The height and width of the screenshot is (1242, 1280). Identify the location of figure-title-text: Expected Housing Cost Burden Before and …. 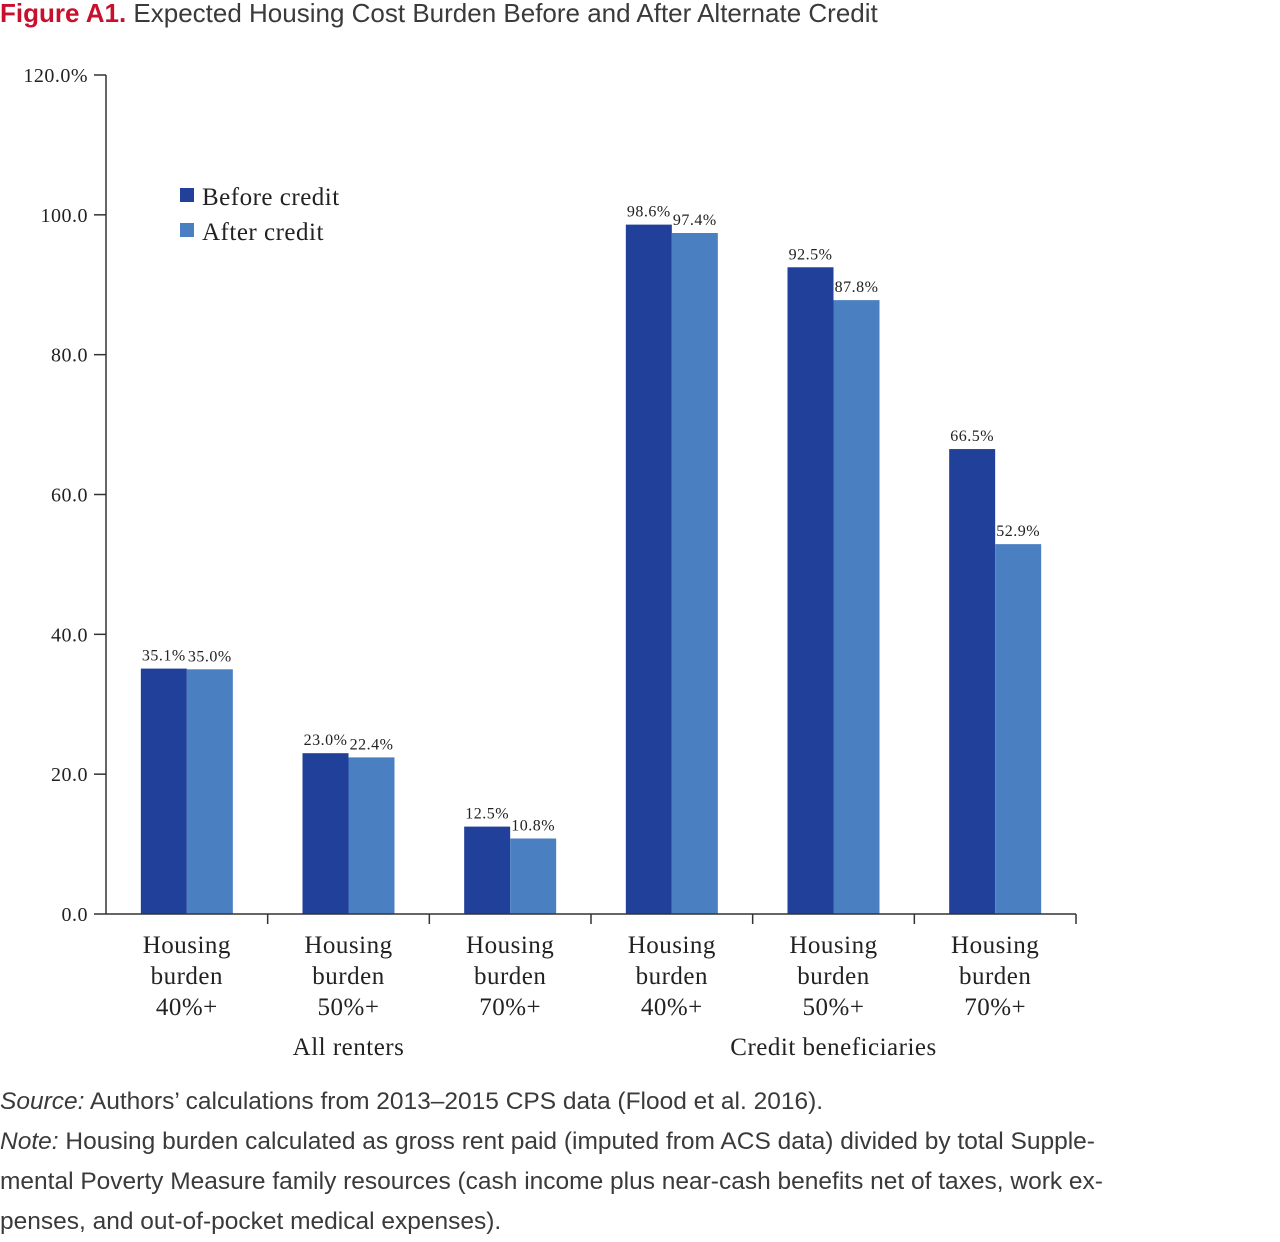
(505, 14).